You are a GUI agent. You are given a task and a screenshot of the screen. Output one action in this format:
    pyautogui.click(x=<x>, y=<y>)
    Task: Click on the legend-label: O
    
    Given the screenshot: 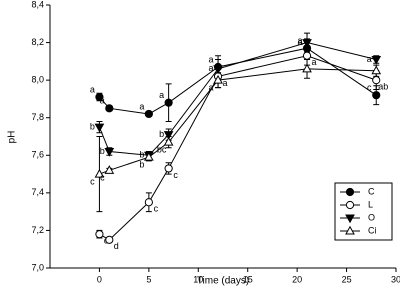 What is the action you would take?
    pyautogui.click(x=371, y=217)
    